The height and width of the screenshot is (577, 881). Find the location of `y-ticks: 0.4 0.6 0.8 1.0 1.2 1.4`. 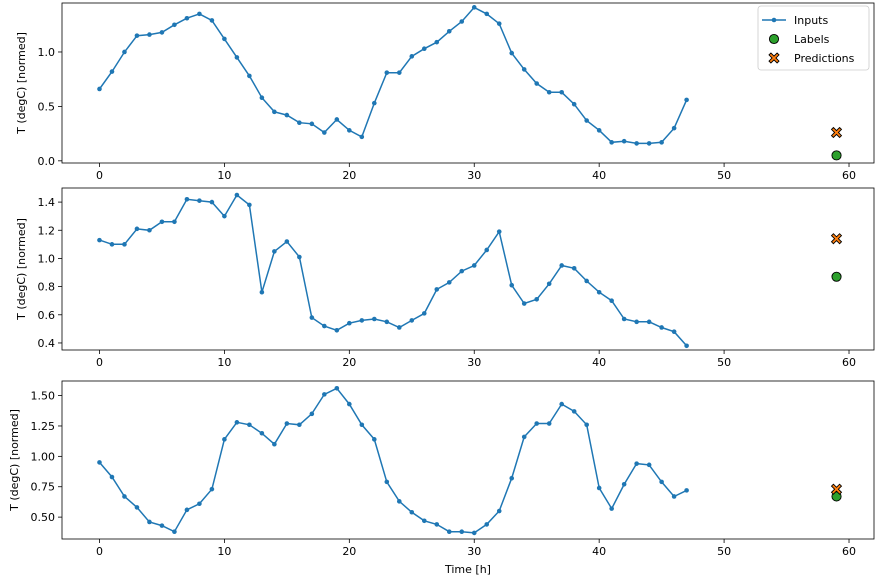

y-ticks: 0.4 0.6 0.8 1.0 1.2 1.4 is located at coordinates (50, 273).